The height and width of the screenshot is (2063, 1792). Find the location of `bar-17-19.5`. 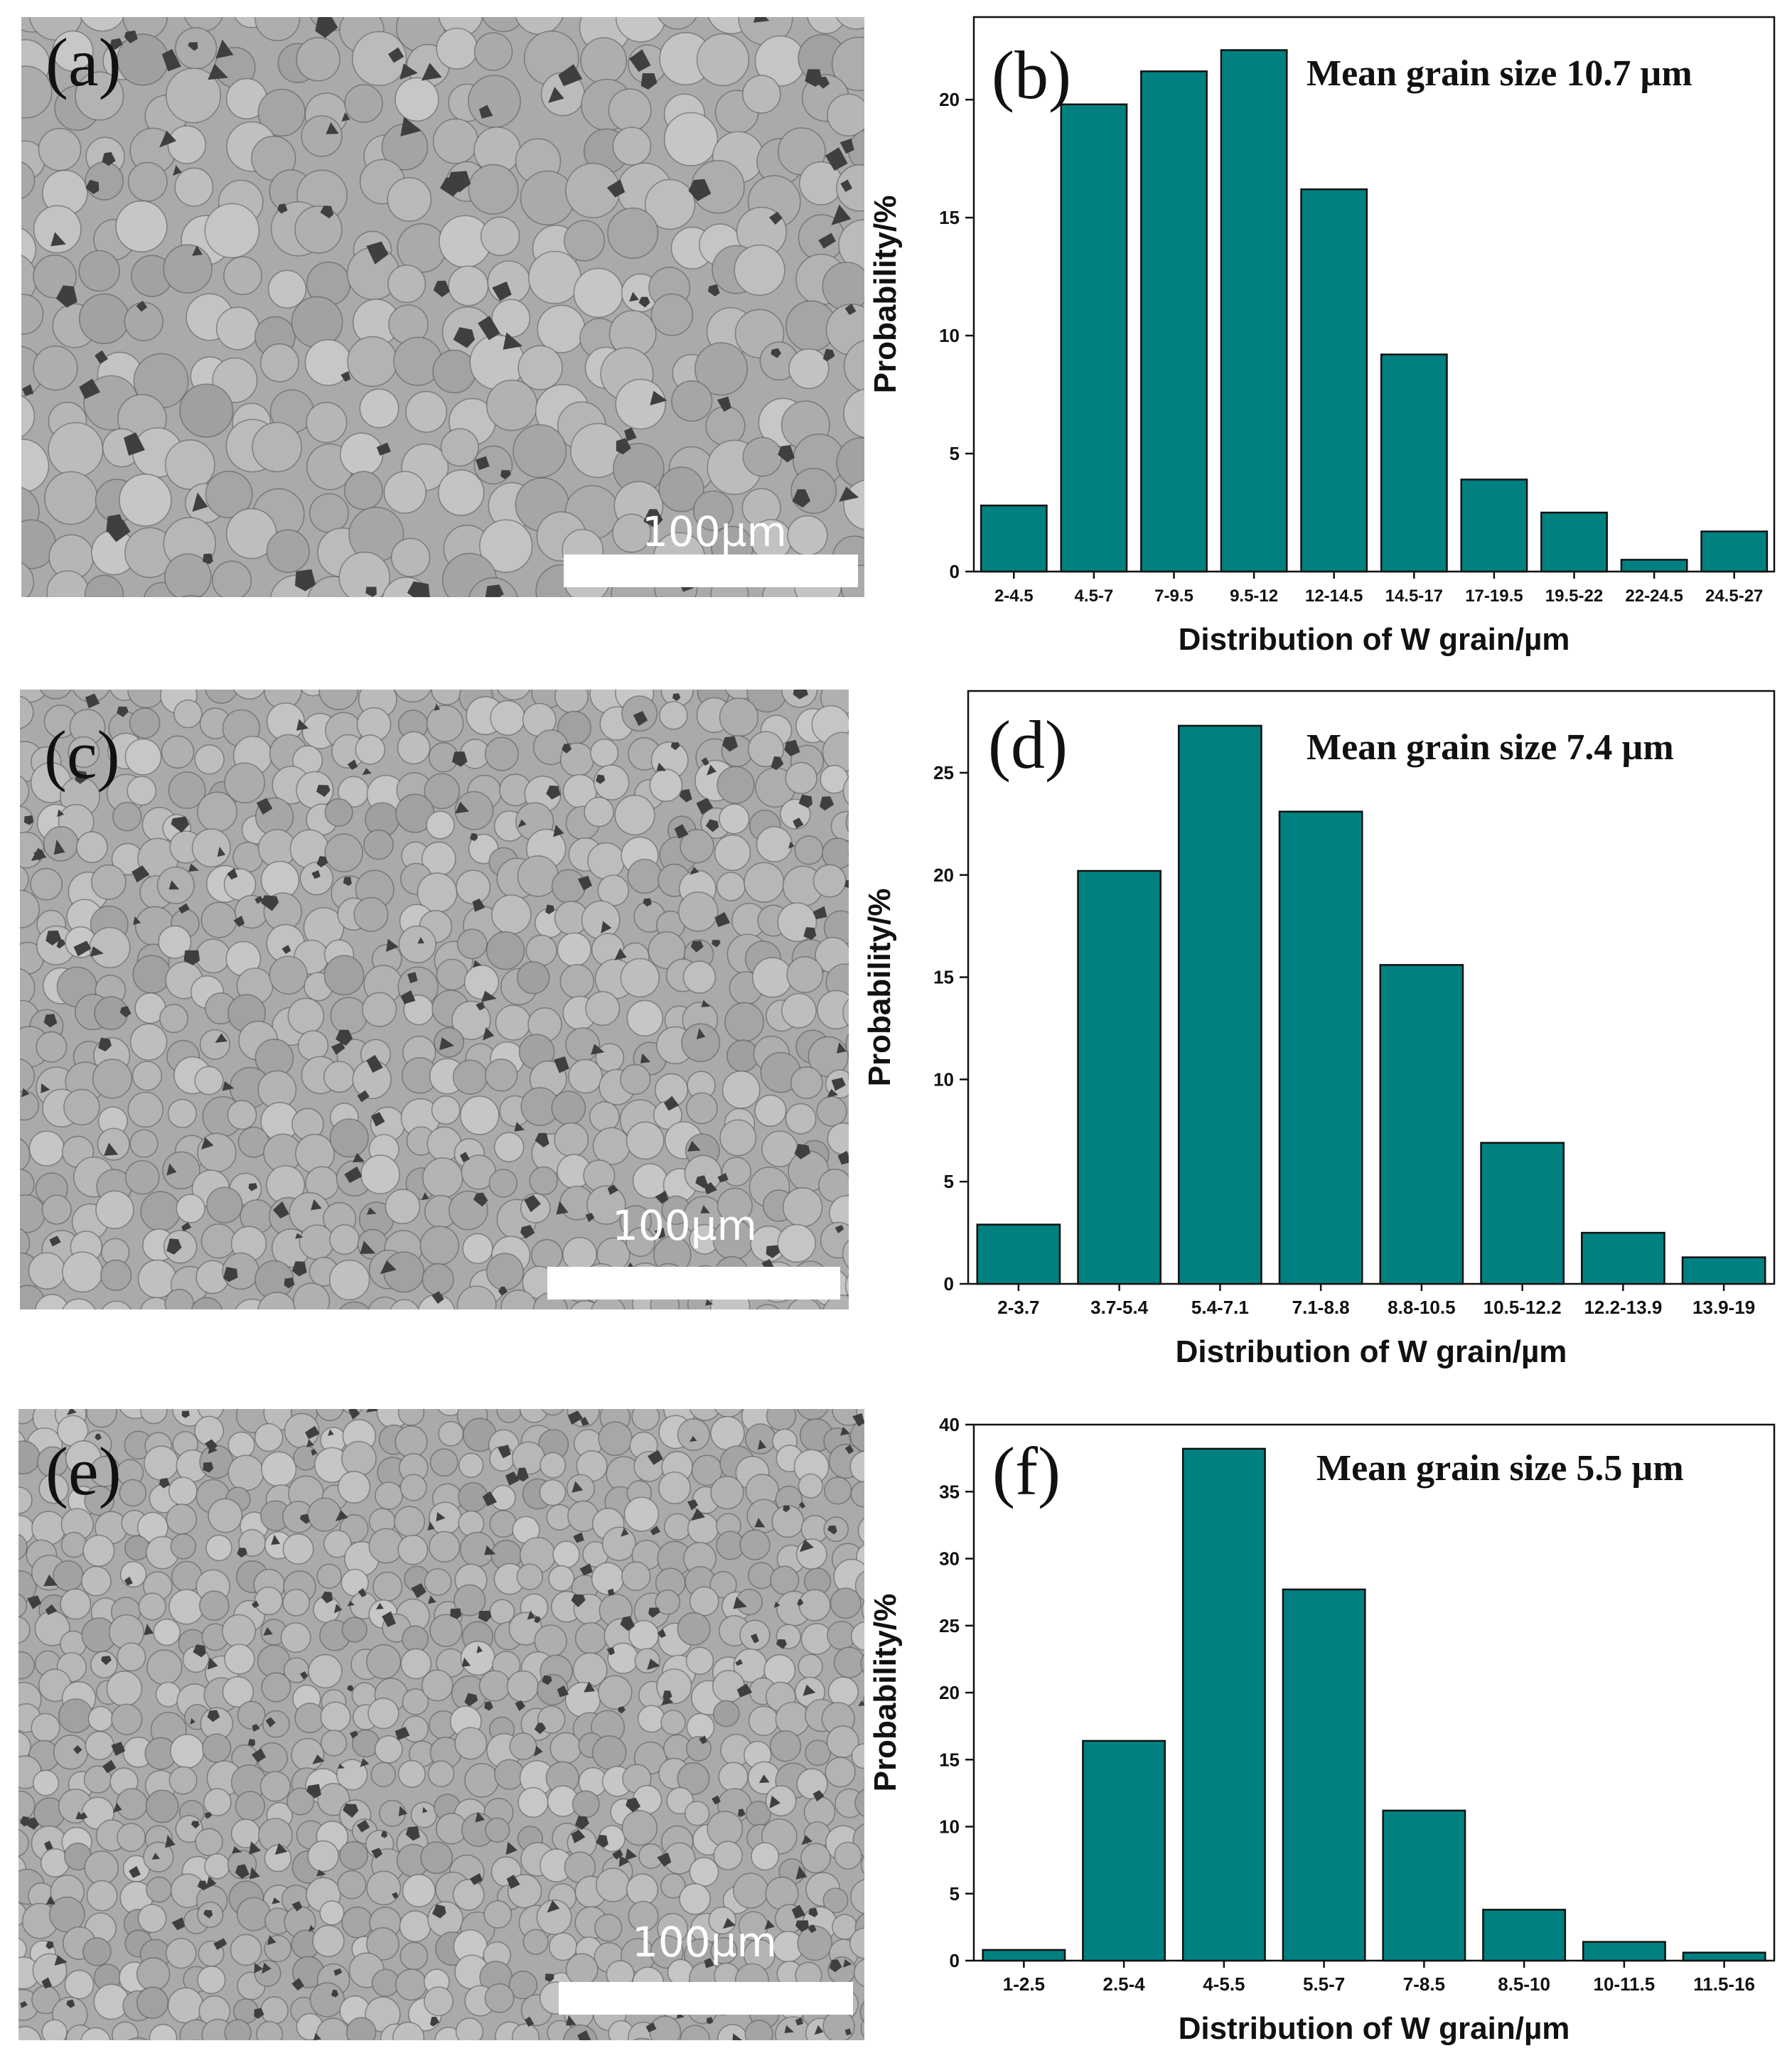

bar-17-19.5 is located at coordinates (1494, 525).